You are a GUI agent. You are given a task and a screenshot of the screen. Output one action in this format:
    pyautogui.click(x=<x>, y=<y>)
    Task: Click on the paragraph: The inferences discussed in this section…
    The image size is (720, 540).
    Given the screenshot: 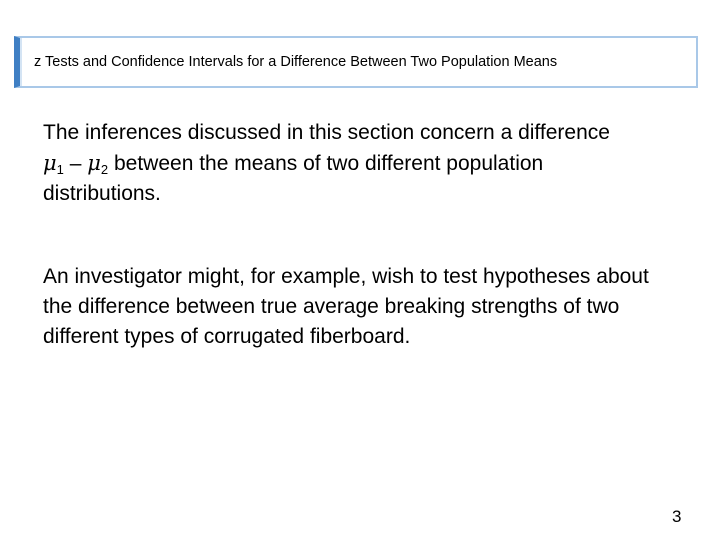 What is the action you would take?
    pyautogui.click(x=338, y=163)
    